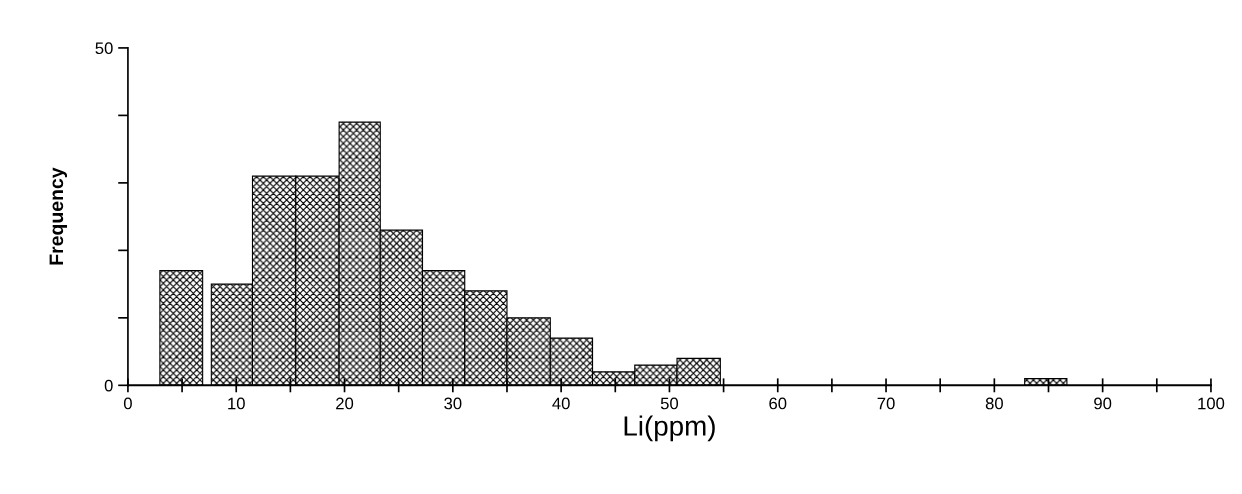 Image resolution: width=1242 pixels, height=494 pixels. What do you see at coordinates (886, 403) in the screenshot?
I see `x-tick-label: 70` at bounding box center [886, 403].